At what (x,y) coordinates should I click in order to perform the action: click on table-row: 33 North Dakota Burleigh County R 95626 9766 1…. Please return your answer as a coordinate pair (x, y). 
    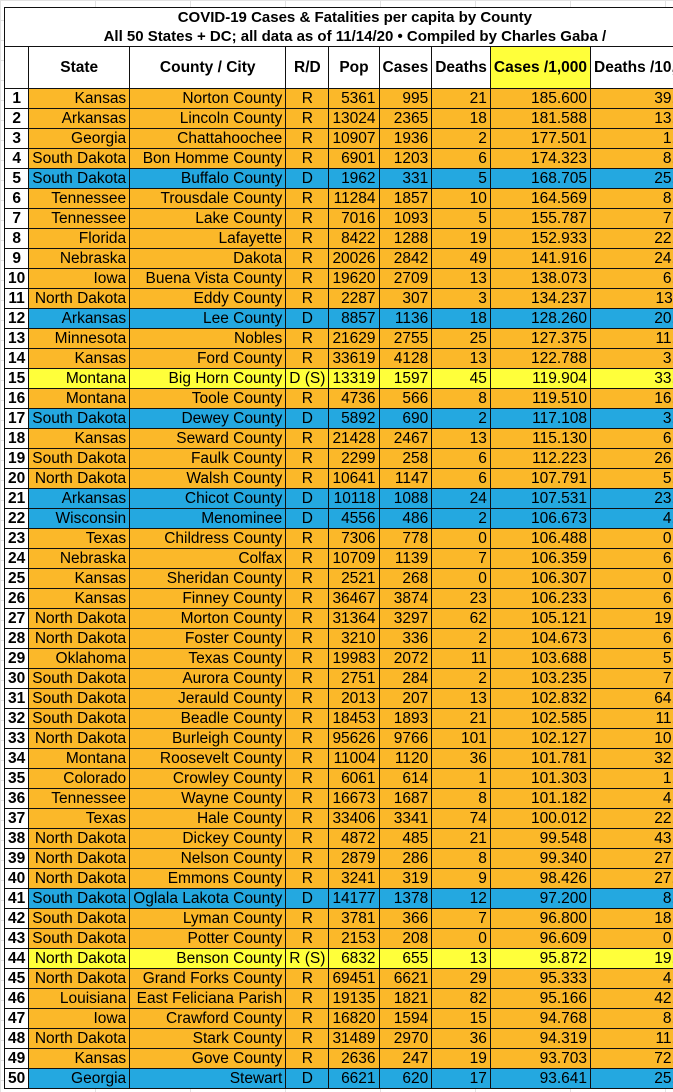
    Looking at the image, I should click on (338, 738).